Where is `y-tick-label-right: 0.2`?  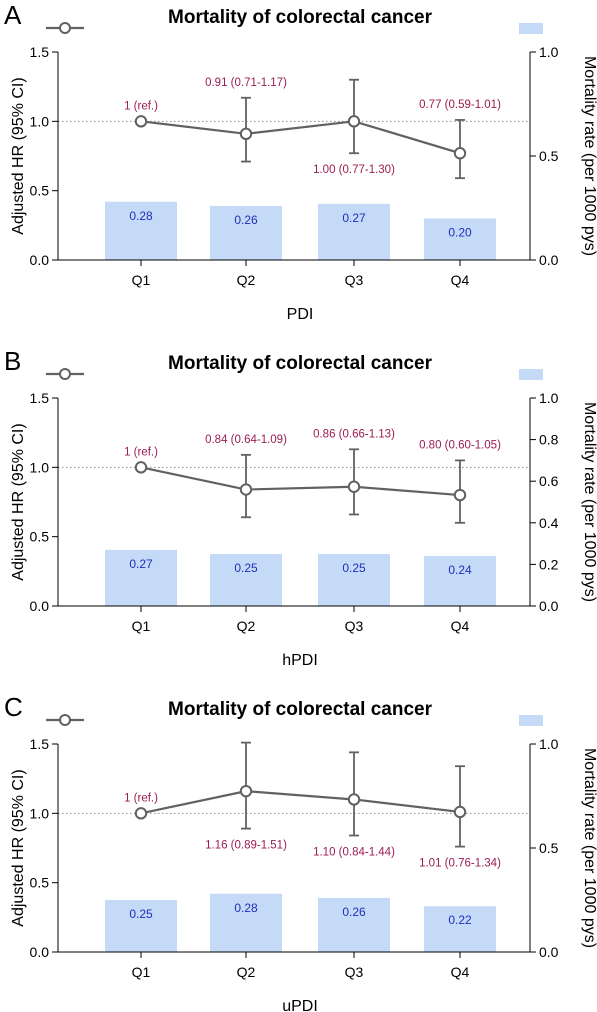 y-tick-label-right: 0.2 is located at coordinates (549, 564).